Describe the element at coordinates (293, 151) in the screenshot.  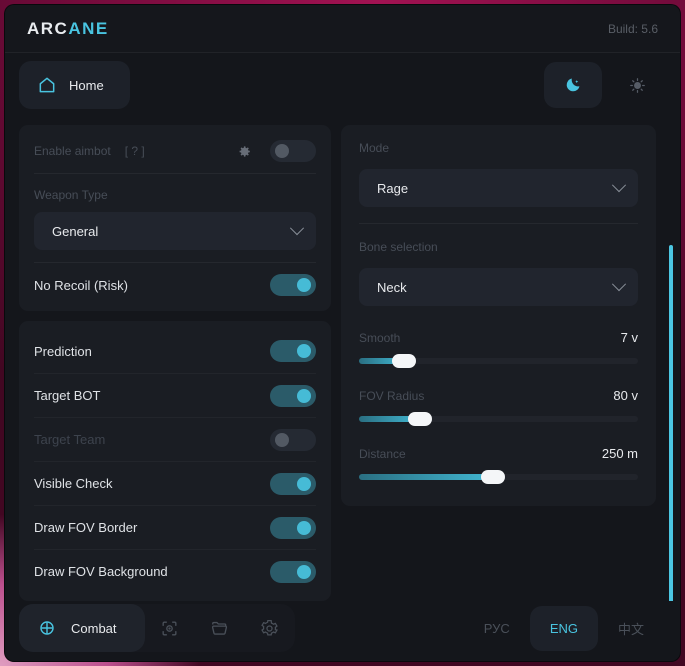
I see `enable-aimbot-toggle` at that location.